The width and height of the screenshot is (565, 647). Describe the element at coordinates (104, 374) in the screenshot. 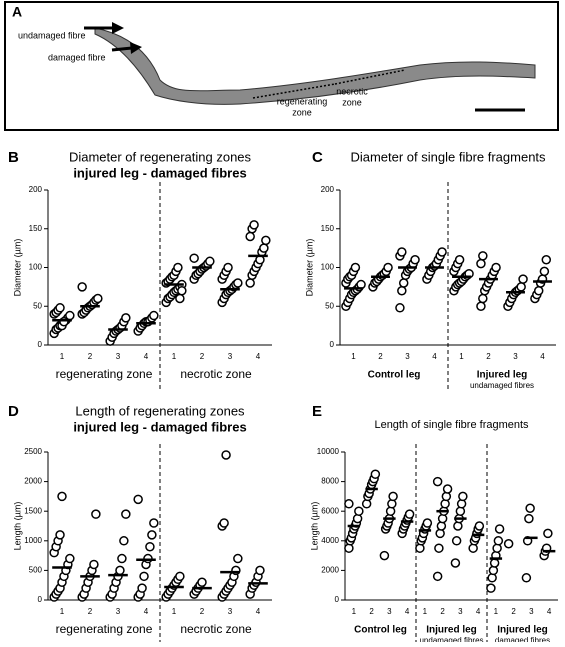

I see `group-label: regenerating zone` at that location.